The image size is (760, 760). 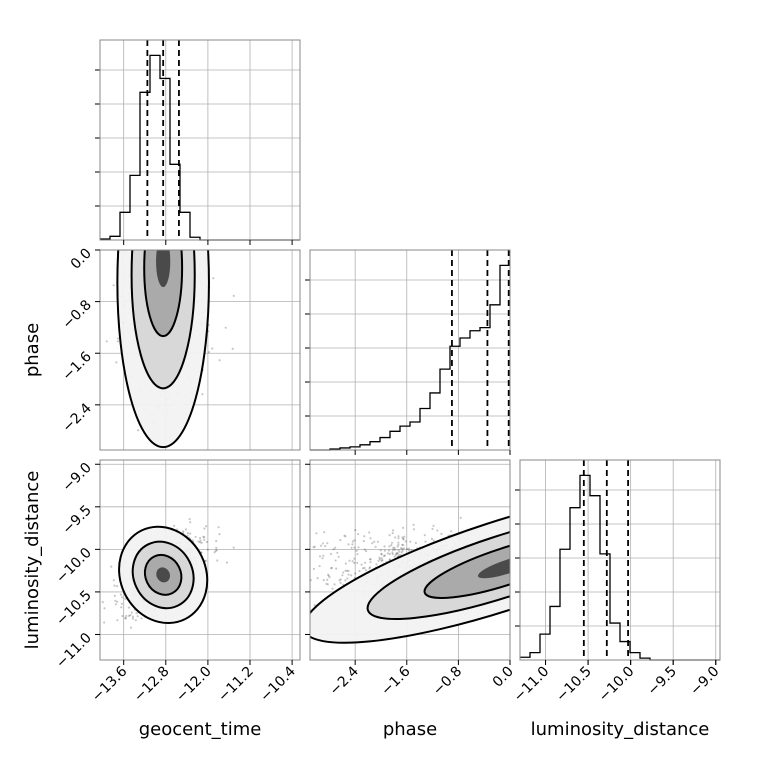 I want to click on contour-line-0.86, so click(x=163, y=320).